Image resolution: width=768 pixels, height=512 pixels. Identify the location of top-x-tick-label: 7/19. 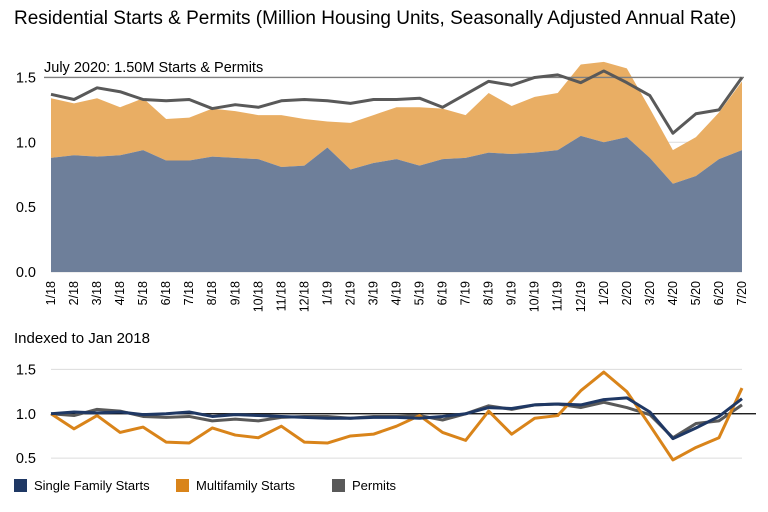
(466, 293).